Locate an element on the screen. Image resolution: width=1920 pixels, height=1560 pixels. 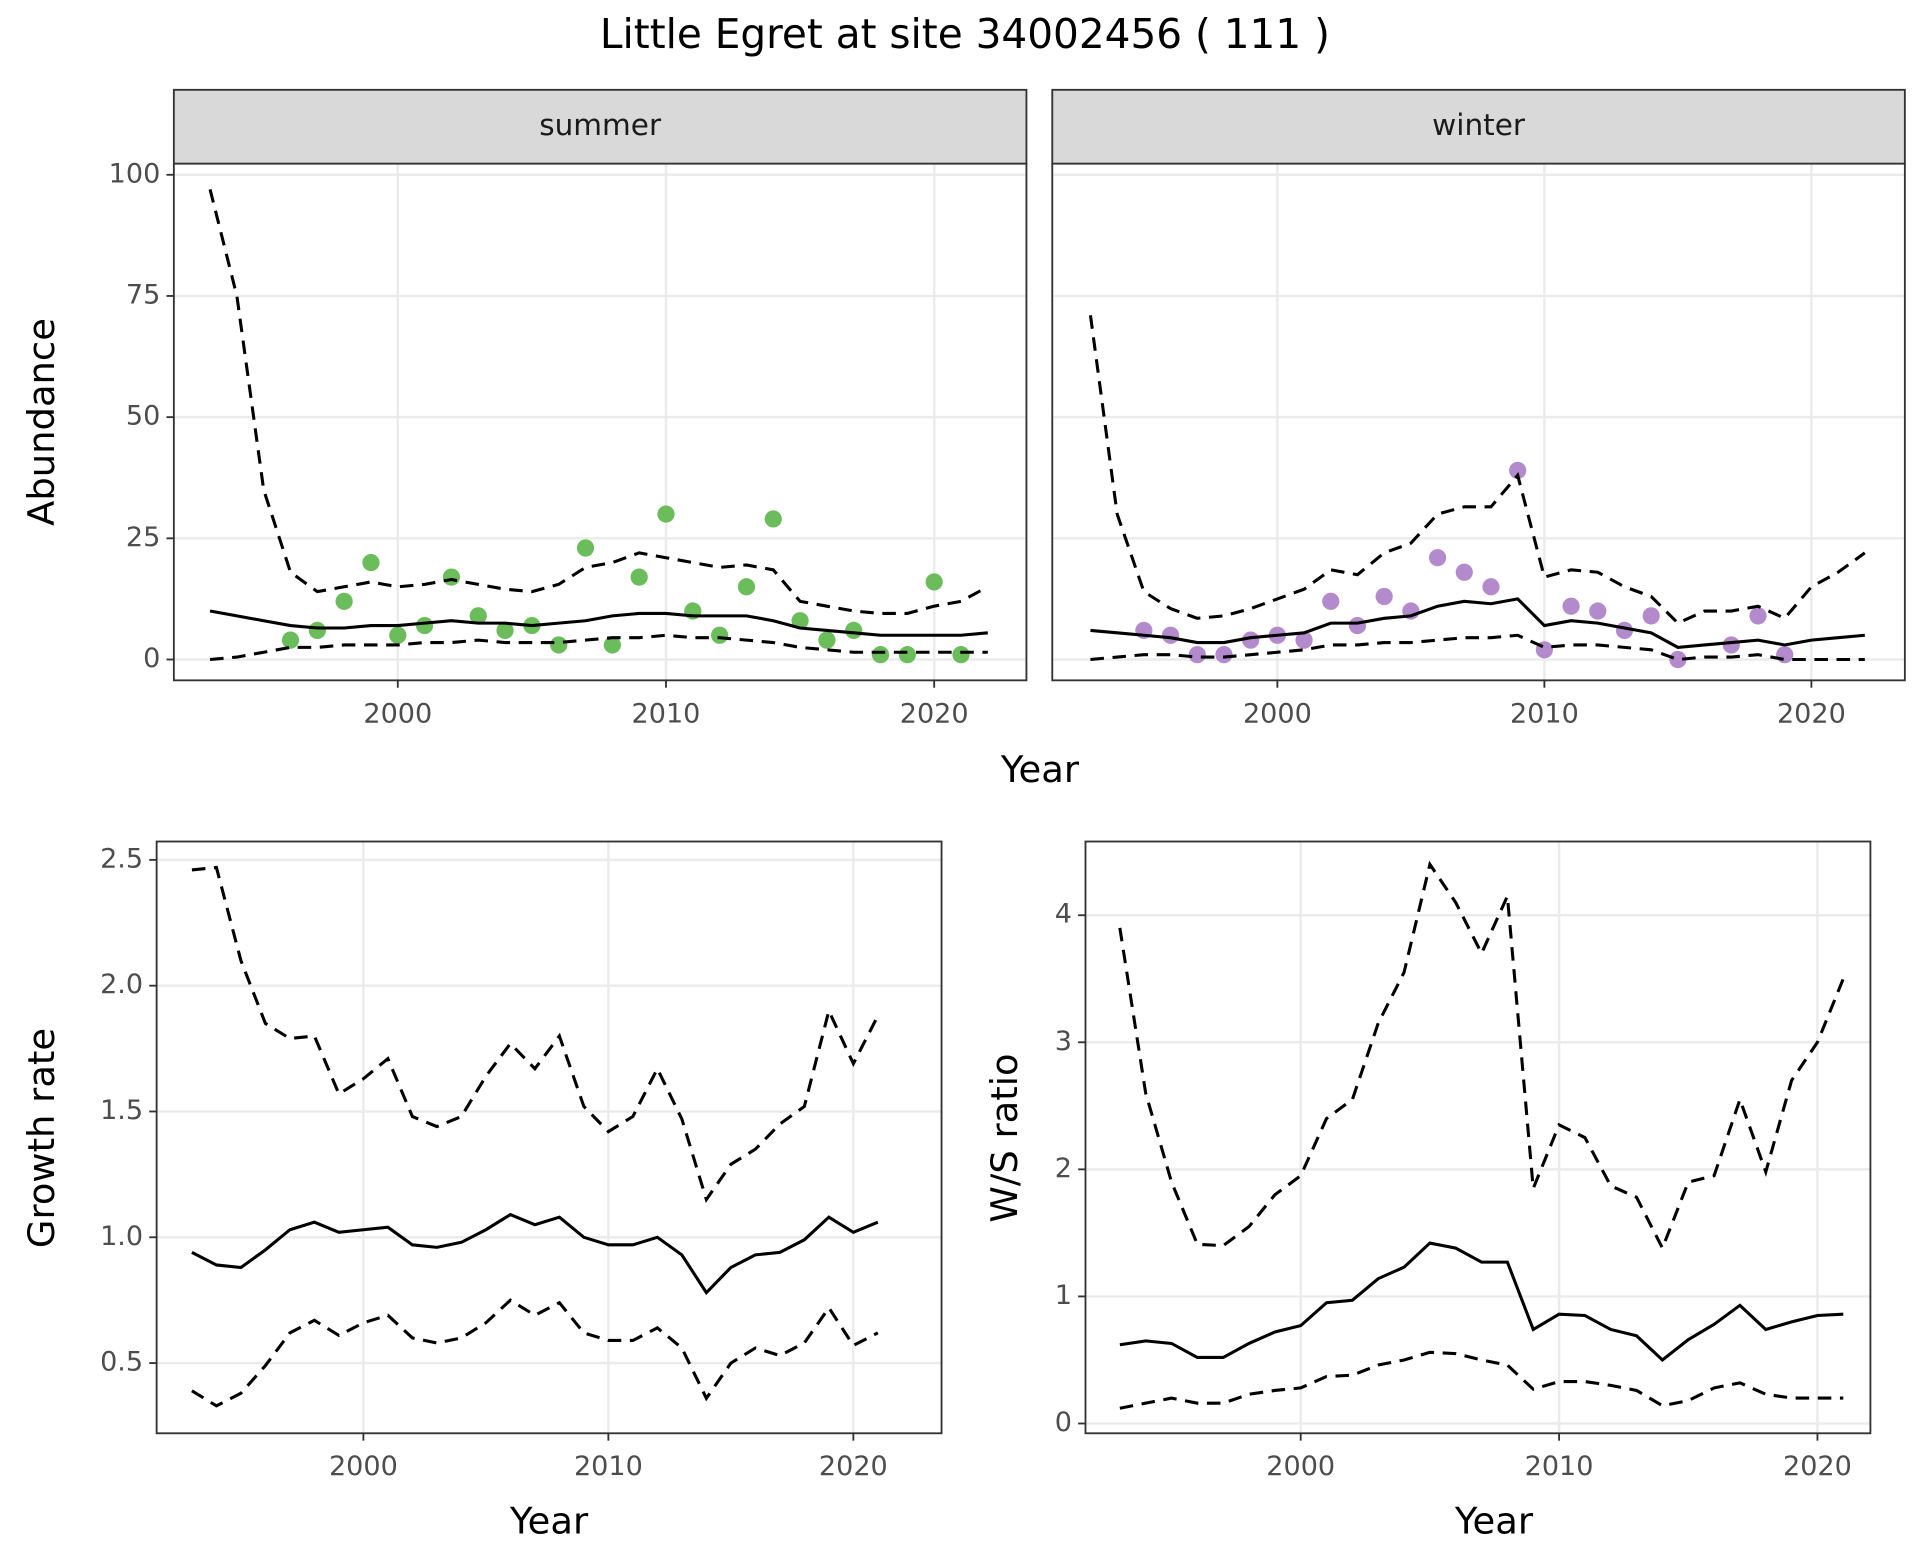
y-tick-label: 2 is located at coordinates (1063, 1168).